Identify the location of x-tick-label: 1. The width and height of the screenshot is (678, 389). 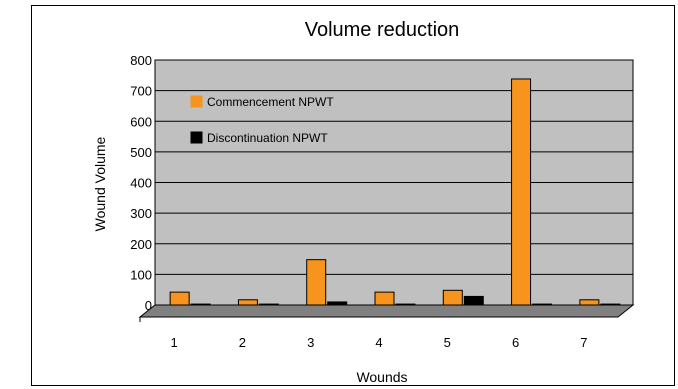
(174, 342).